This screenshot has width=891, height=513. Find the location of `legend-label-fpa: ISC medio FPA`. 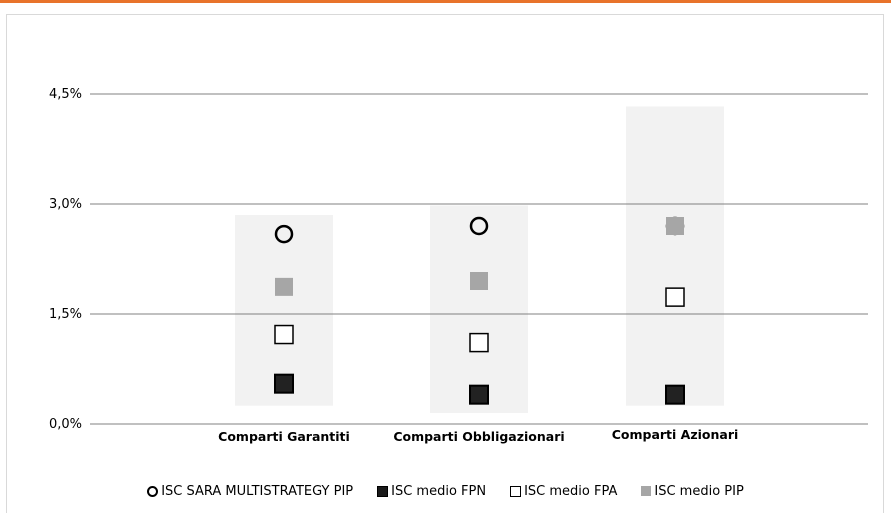

legend-label-fpa: ISC medio FPA is located at coordinates (571, 491).